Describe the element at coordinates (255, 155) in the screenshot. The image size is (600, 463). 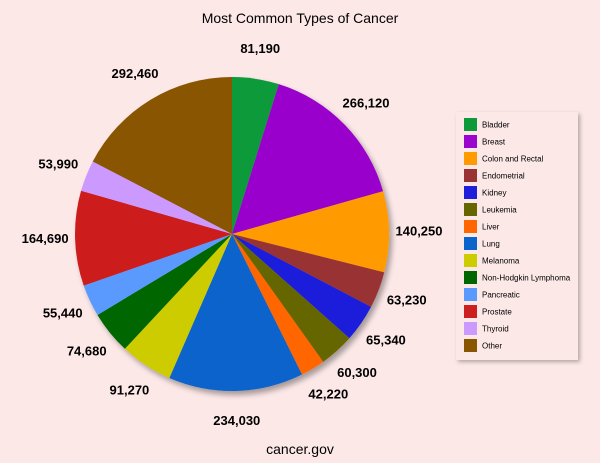
I see `slice-bladder` at that location.